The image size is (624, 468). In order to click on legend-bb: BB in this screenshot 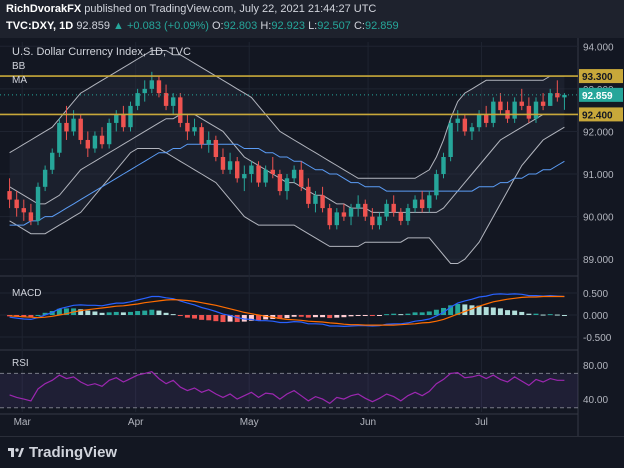, I will do `click(19, 66)`.